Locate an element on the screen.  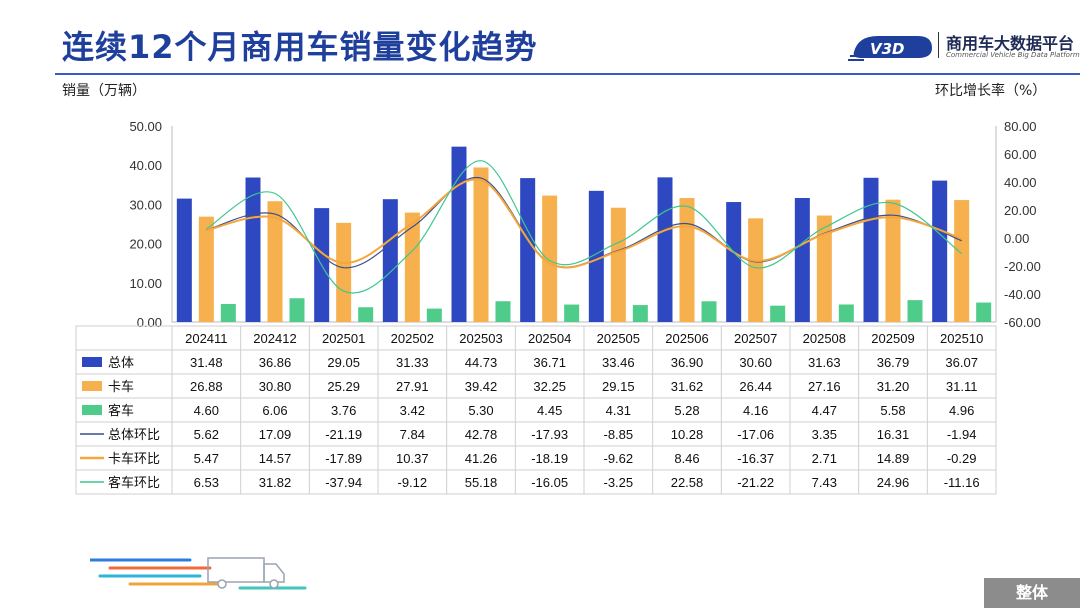
table-cell: 26.44 is located at coordinates (755, 386).